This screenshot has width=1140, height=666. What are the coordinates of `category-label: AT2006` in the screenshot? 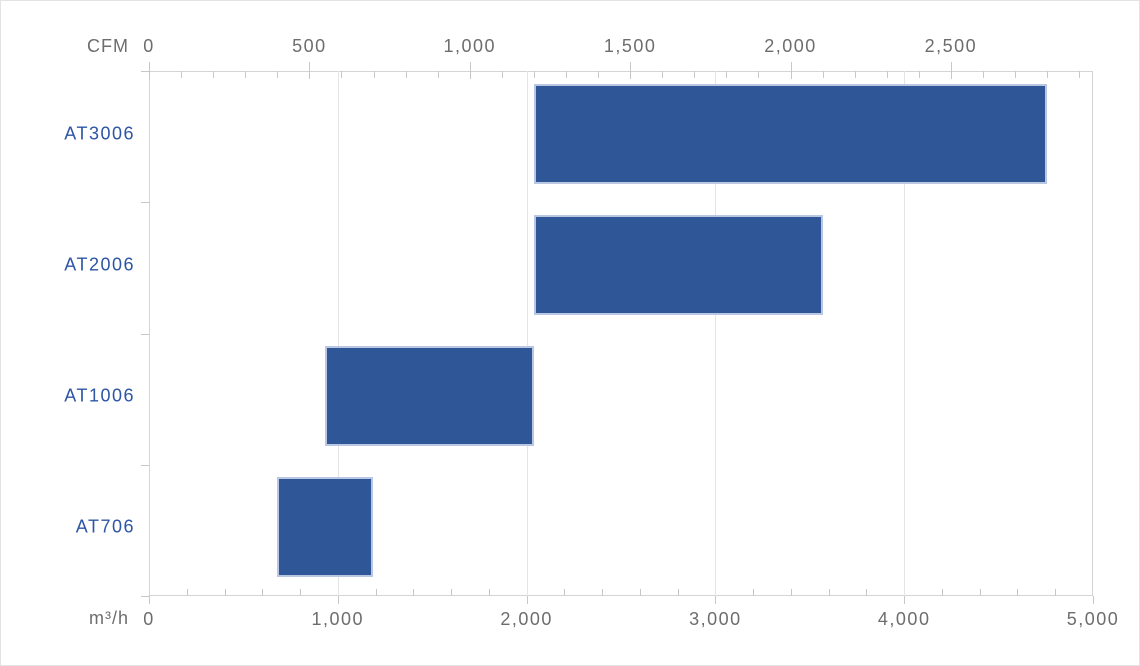 It's located at (99, 264).